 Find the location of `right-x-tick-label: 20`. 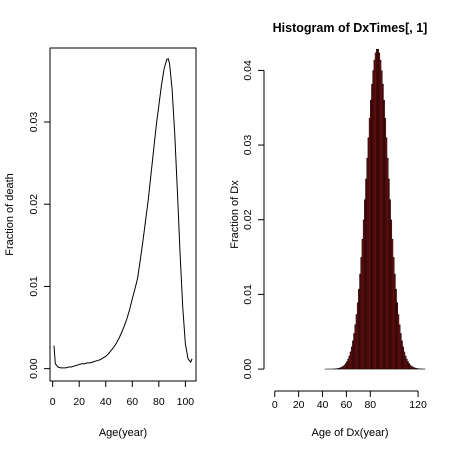

right-x-tick-label: 20 is located at coordinates (299, 405).